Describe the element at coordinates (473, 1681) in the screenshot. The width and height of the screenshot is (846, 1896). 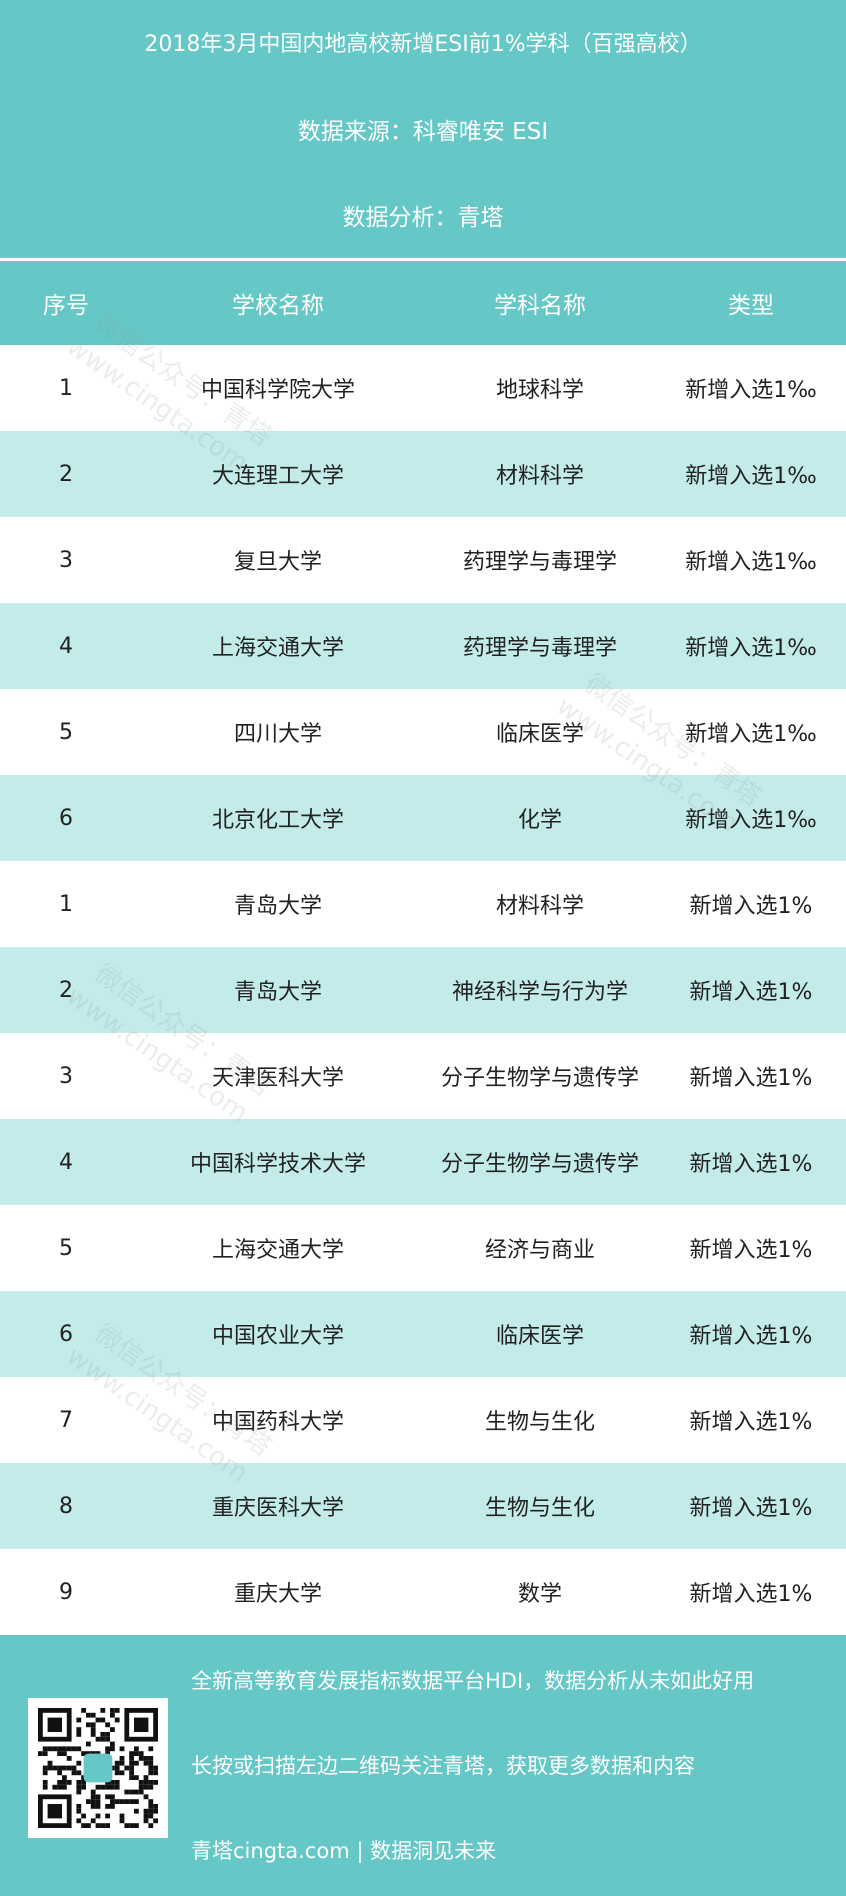
I see `footer-line-1: 全新高等教育发展指标数据平台HDI，数据分析从未如此好用` at that location.